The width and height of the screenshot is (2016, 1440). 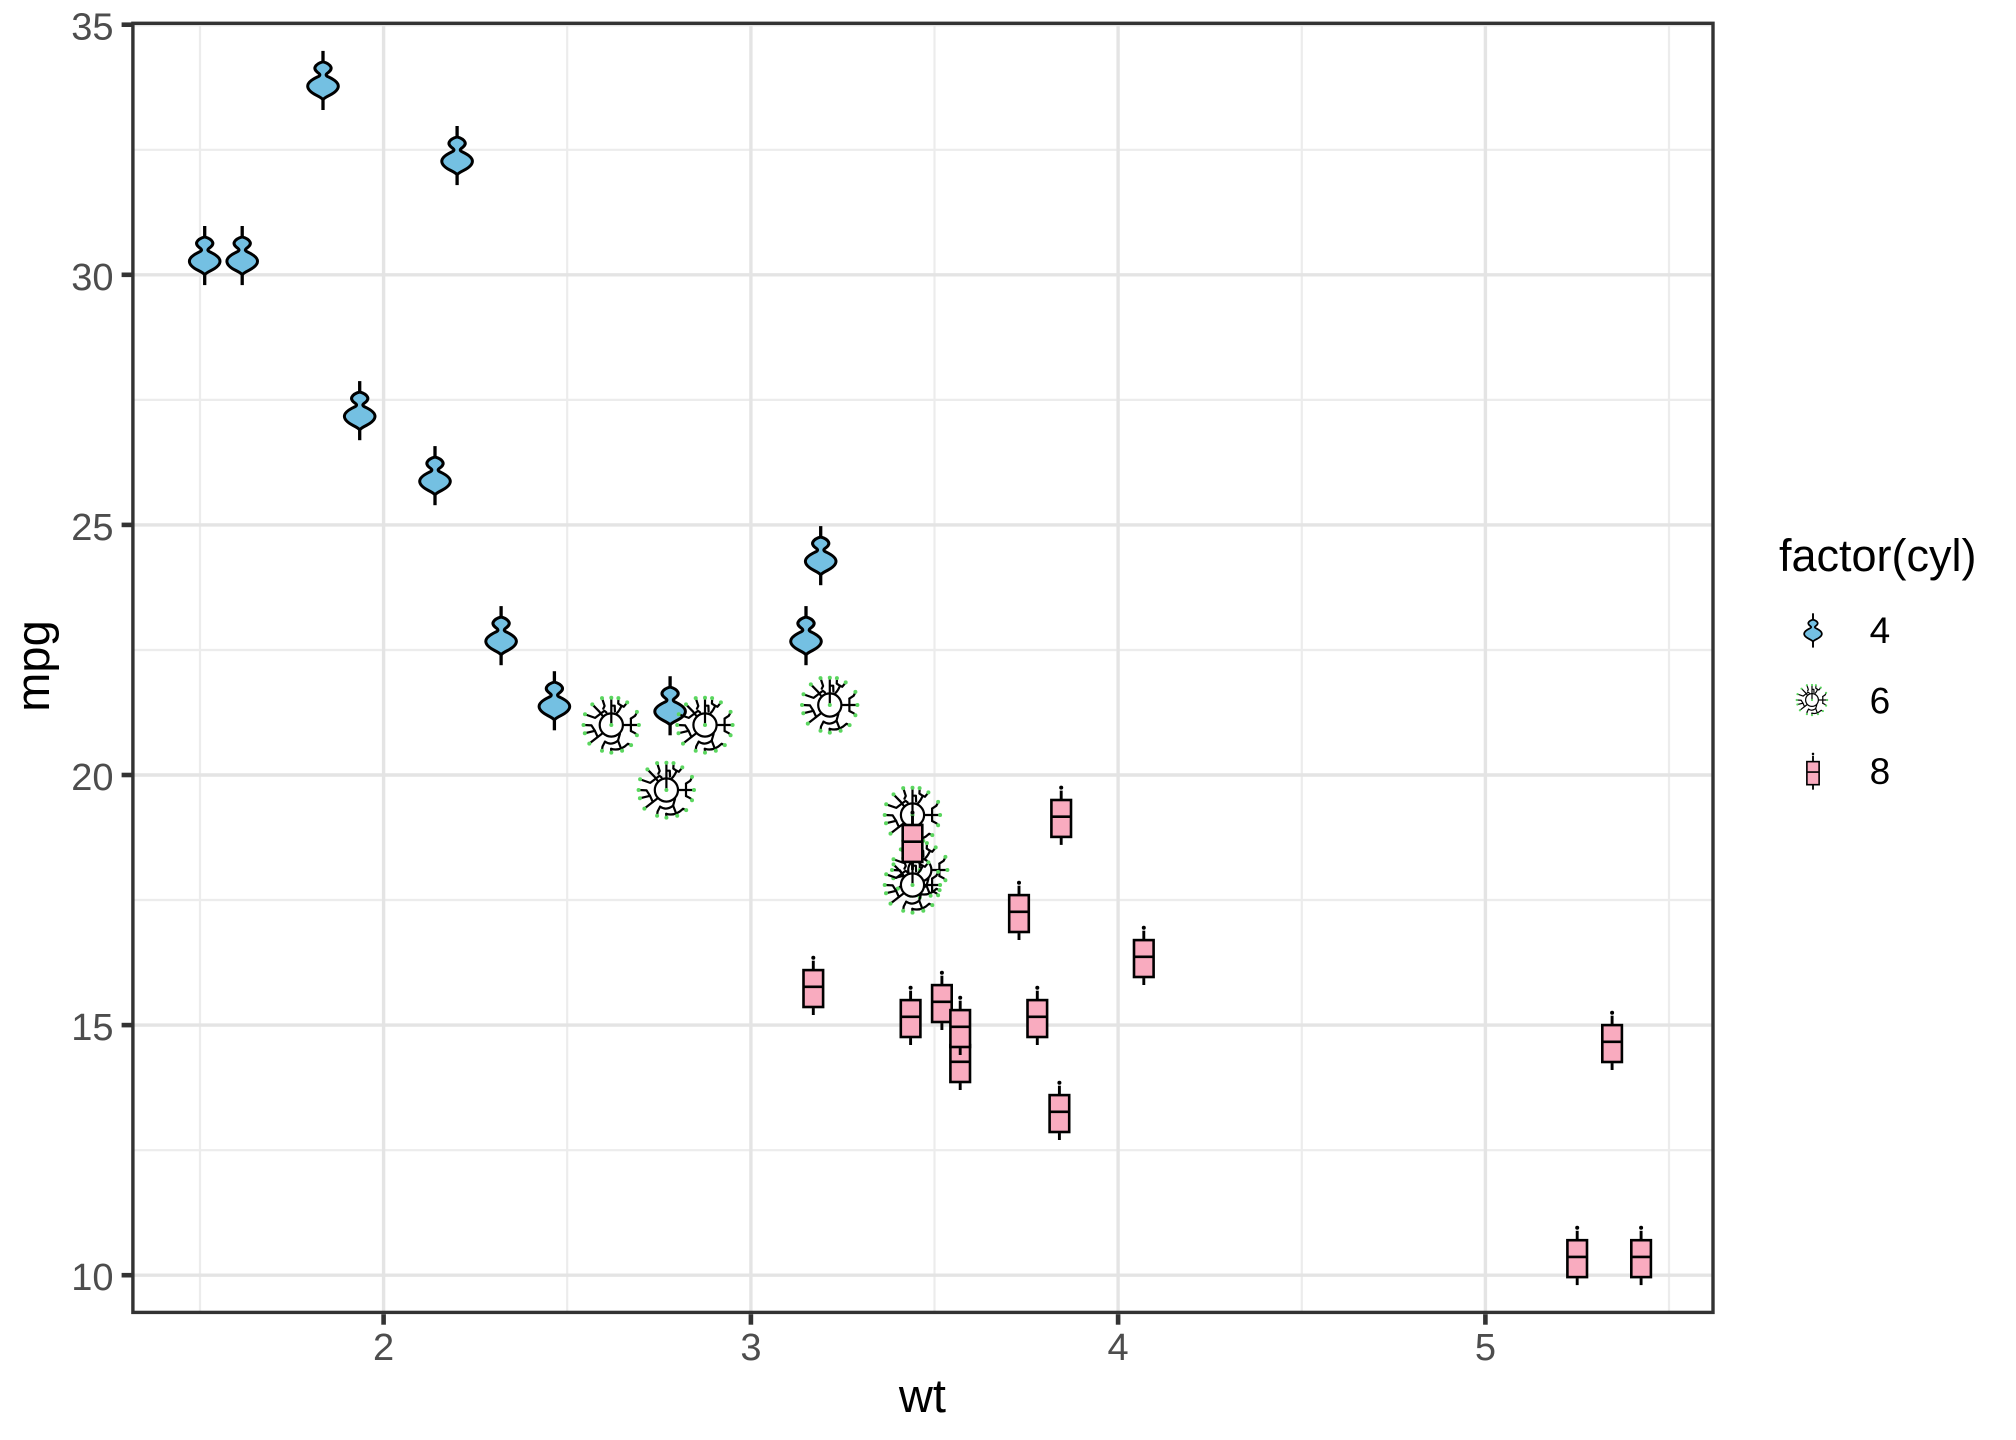 What do you see at coordinates (32, 665) in the screenshot?
I see `svg-text: mpg` at bounding box center [32, 665].